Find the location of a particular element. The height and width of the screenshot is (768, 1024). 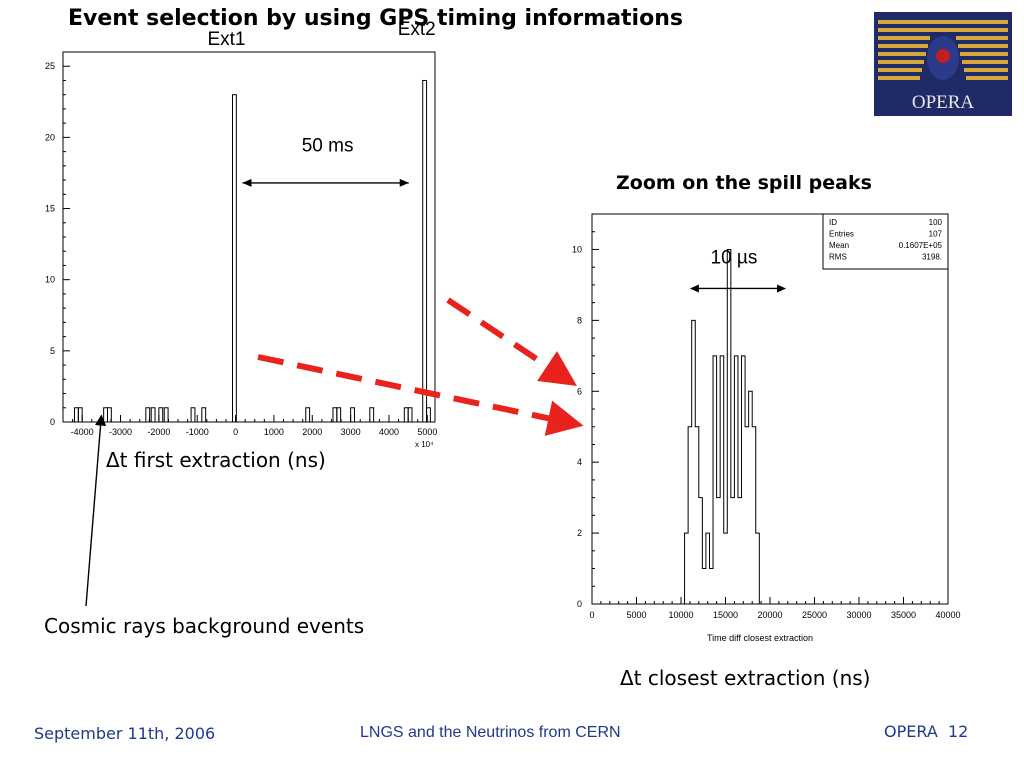

x-tick-label: -2000 is located at coordinates (158, 432).